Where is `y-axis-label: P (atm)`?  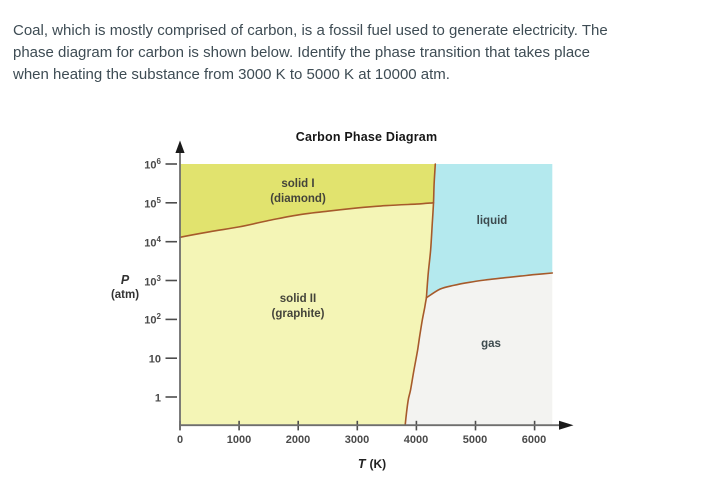
y-axis-label: P (atm) is located at coordinates (125, 287).